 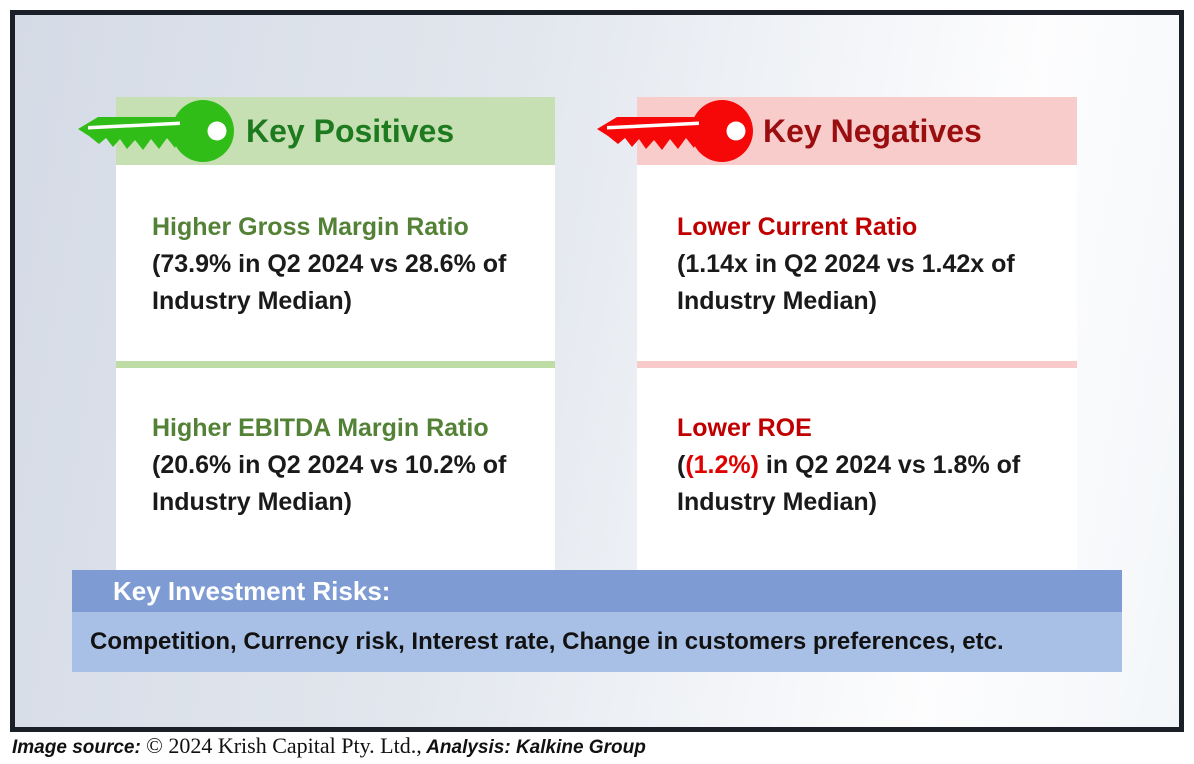 What do you see at coordinates (335, 364) in the screenshot?
I see `positives-divider` at bounding box center [335, 364].